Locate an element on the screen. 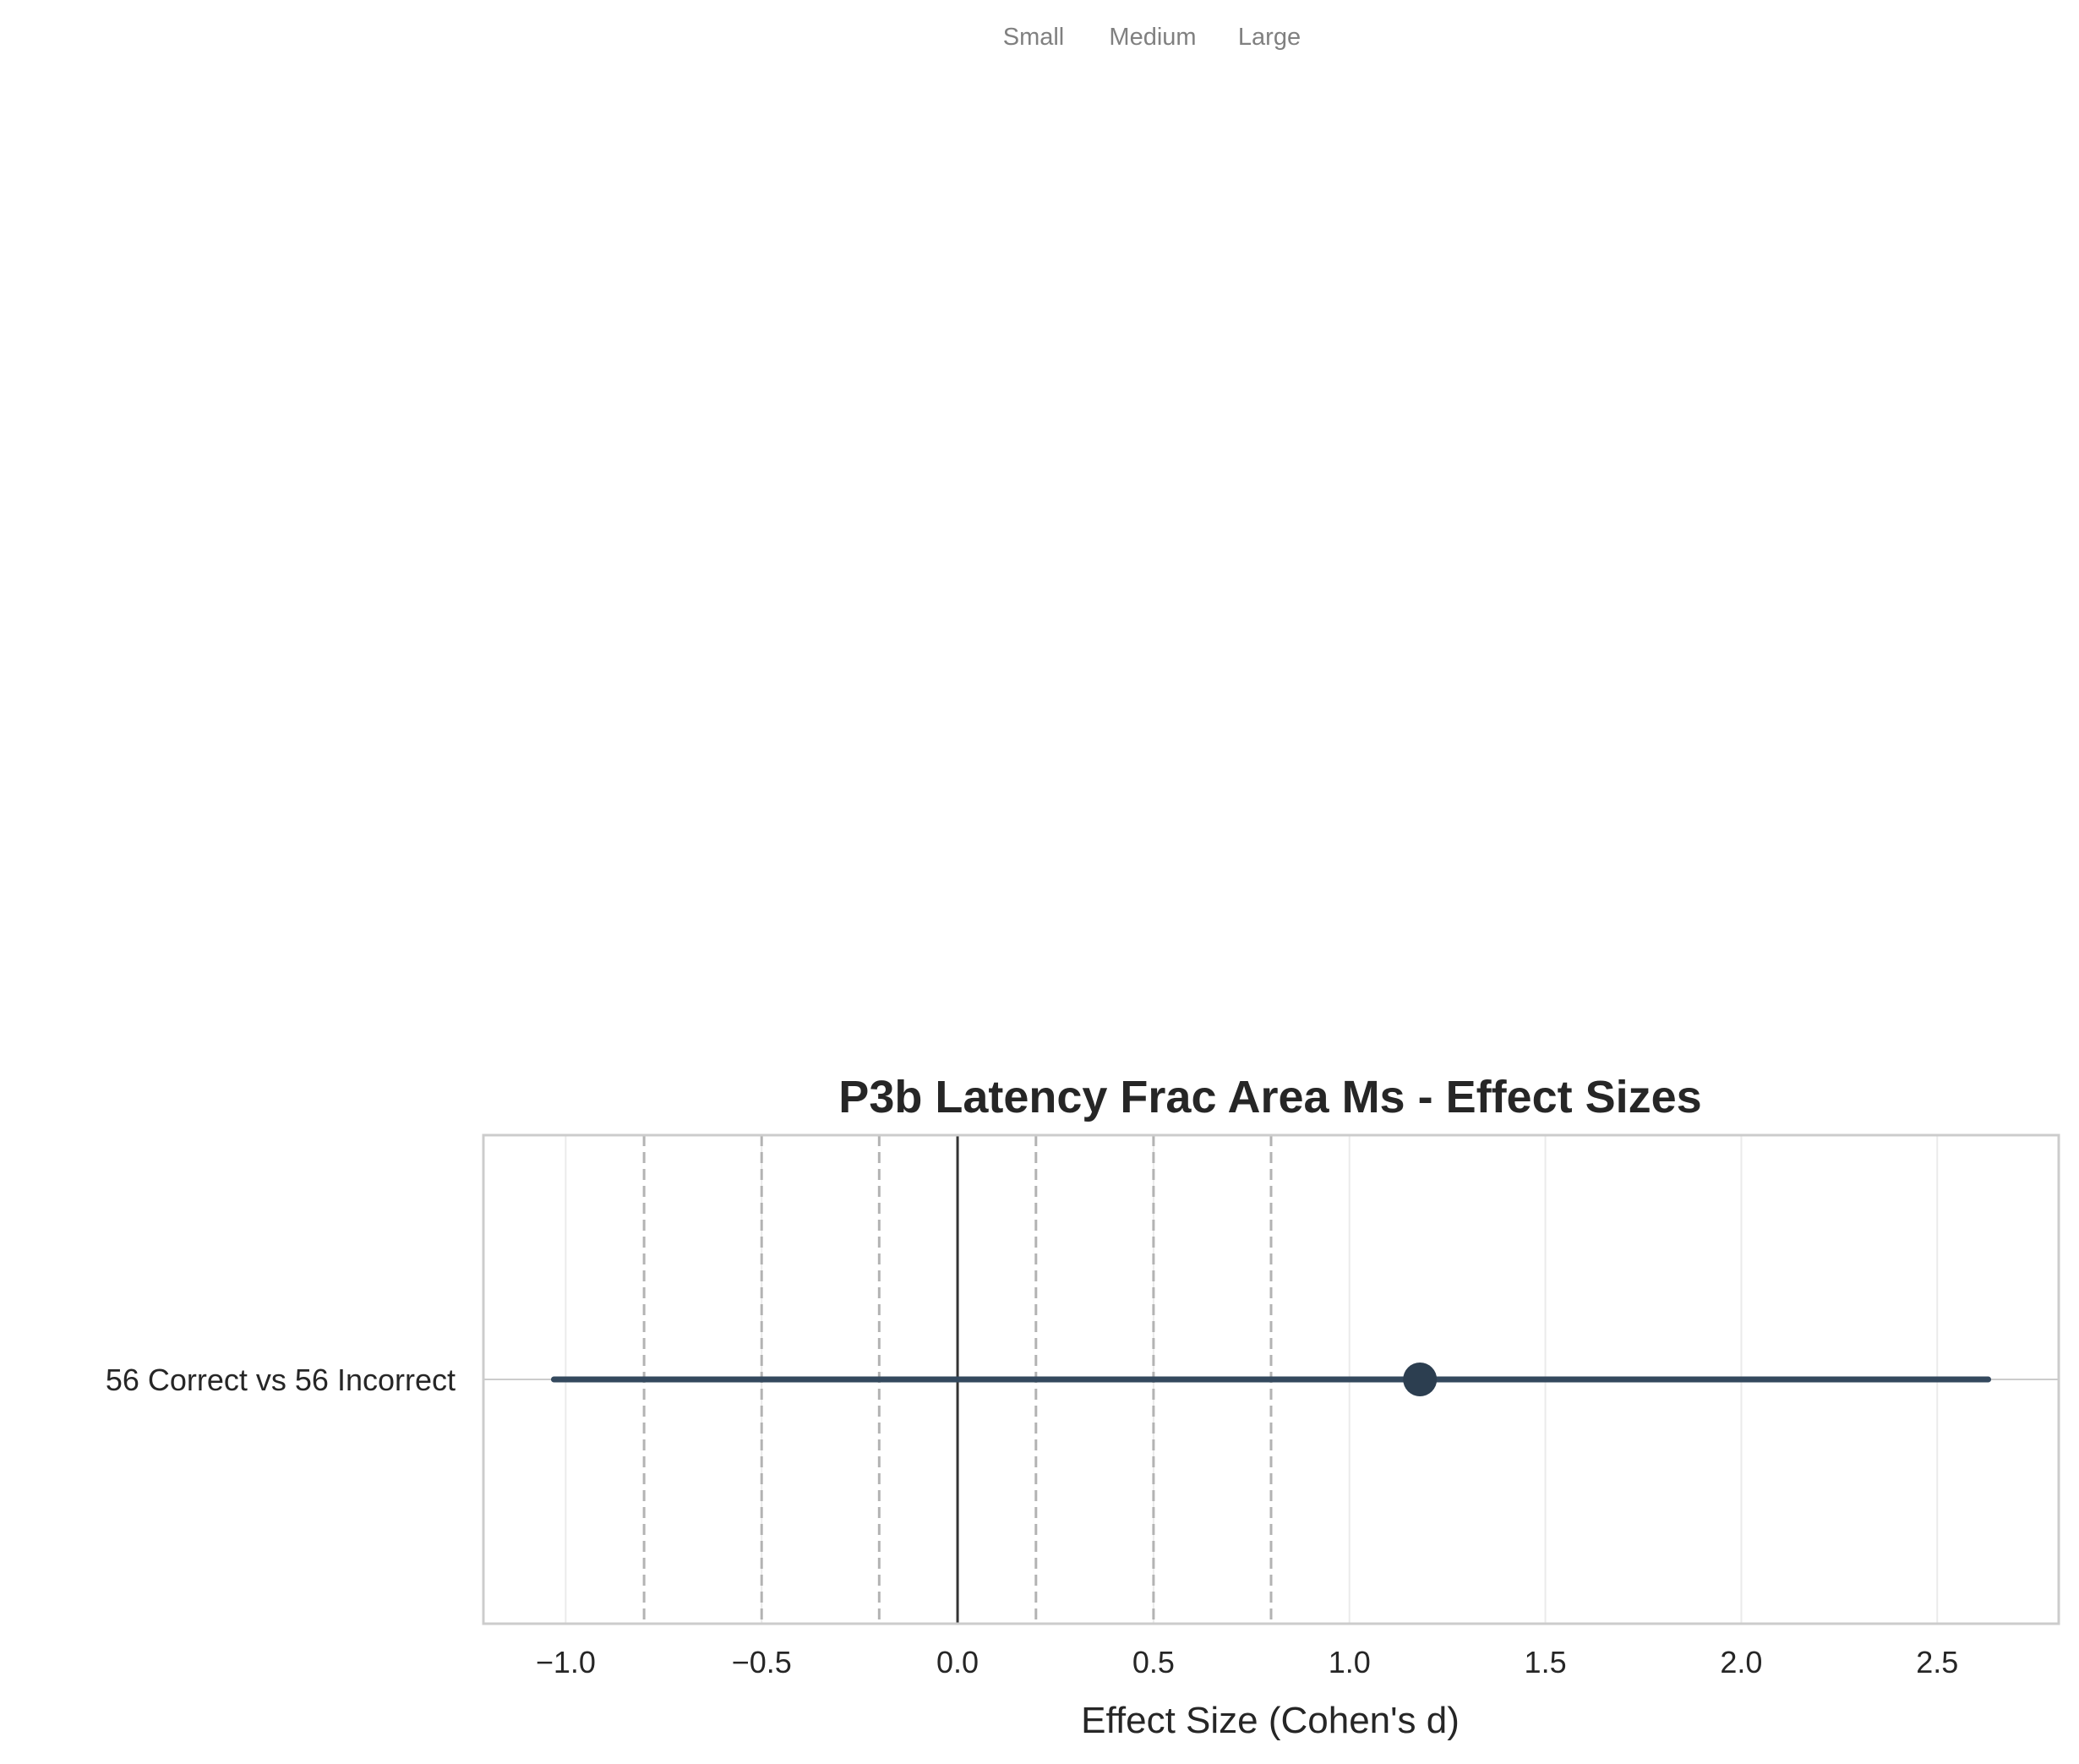 The image size is (2079, 1764). x-tick-label: 2.5 is located at coordinates (1937, 1662).